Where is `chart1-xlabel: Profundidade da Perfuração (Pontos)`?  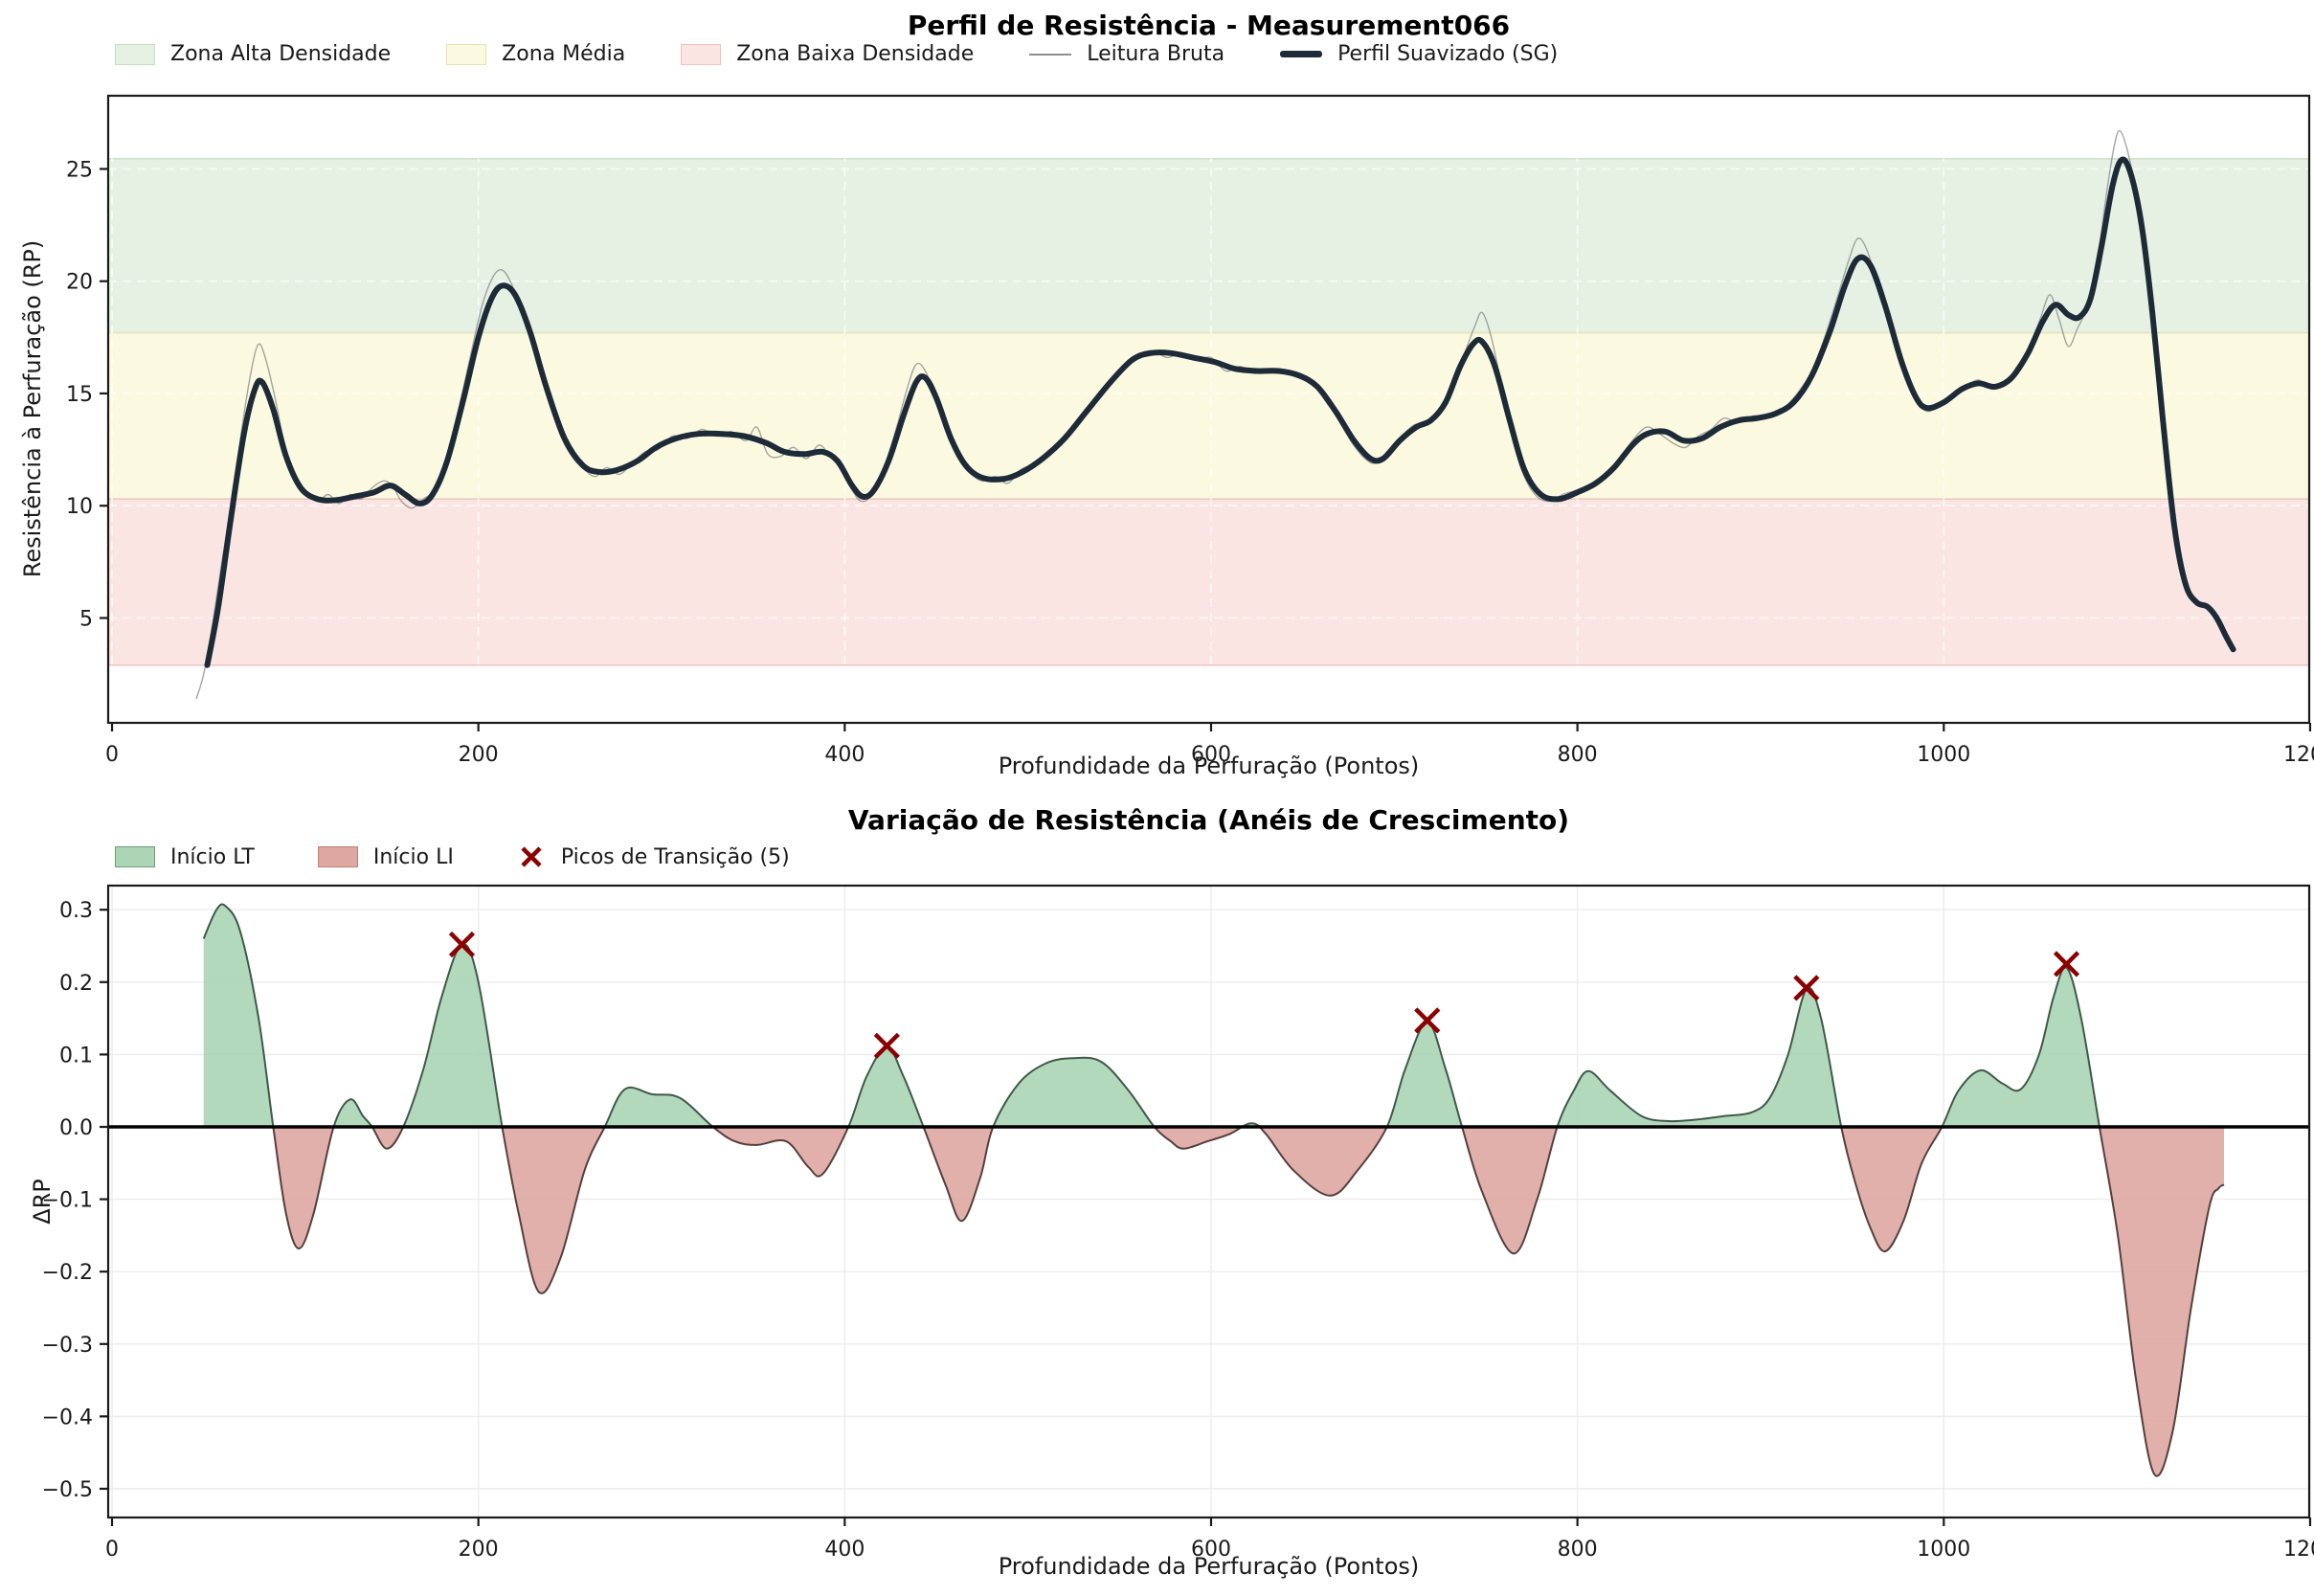
chart1-xlabel: Profundidade da Perfuração (Pontos) is located at coordinates (1209, 766).